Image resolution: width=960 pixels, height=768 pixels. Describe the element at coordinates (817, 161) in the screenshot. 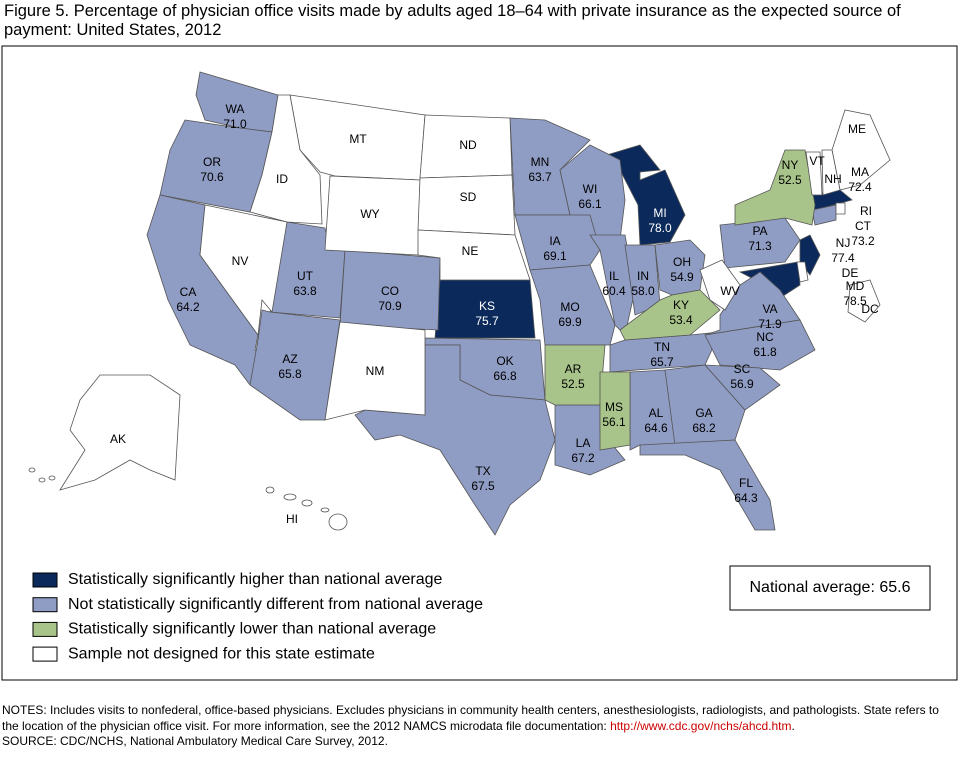

I see `state-abbr: VT` at that location.